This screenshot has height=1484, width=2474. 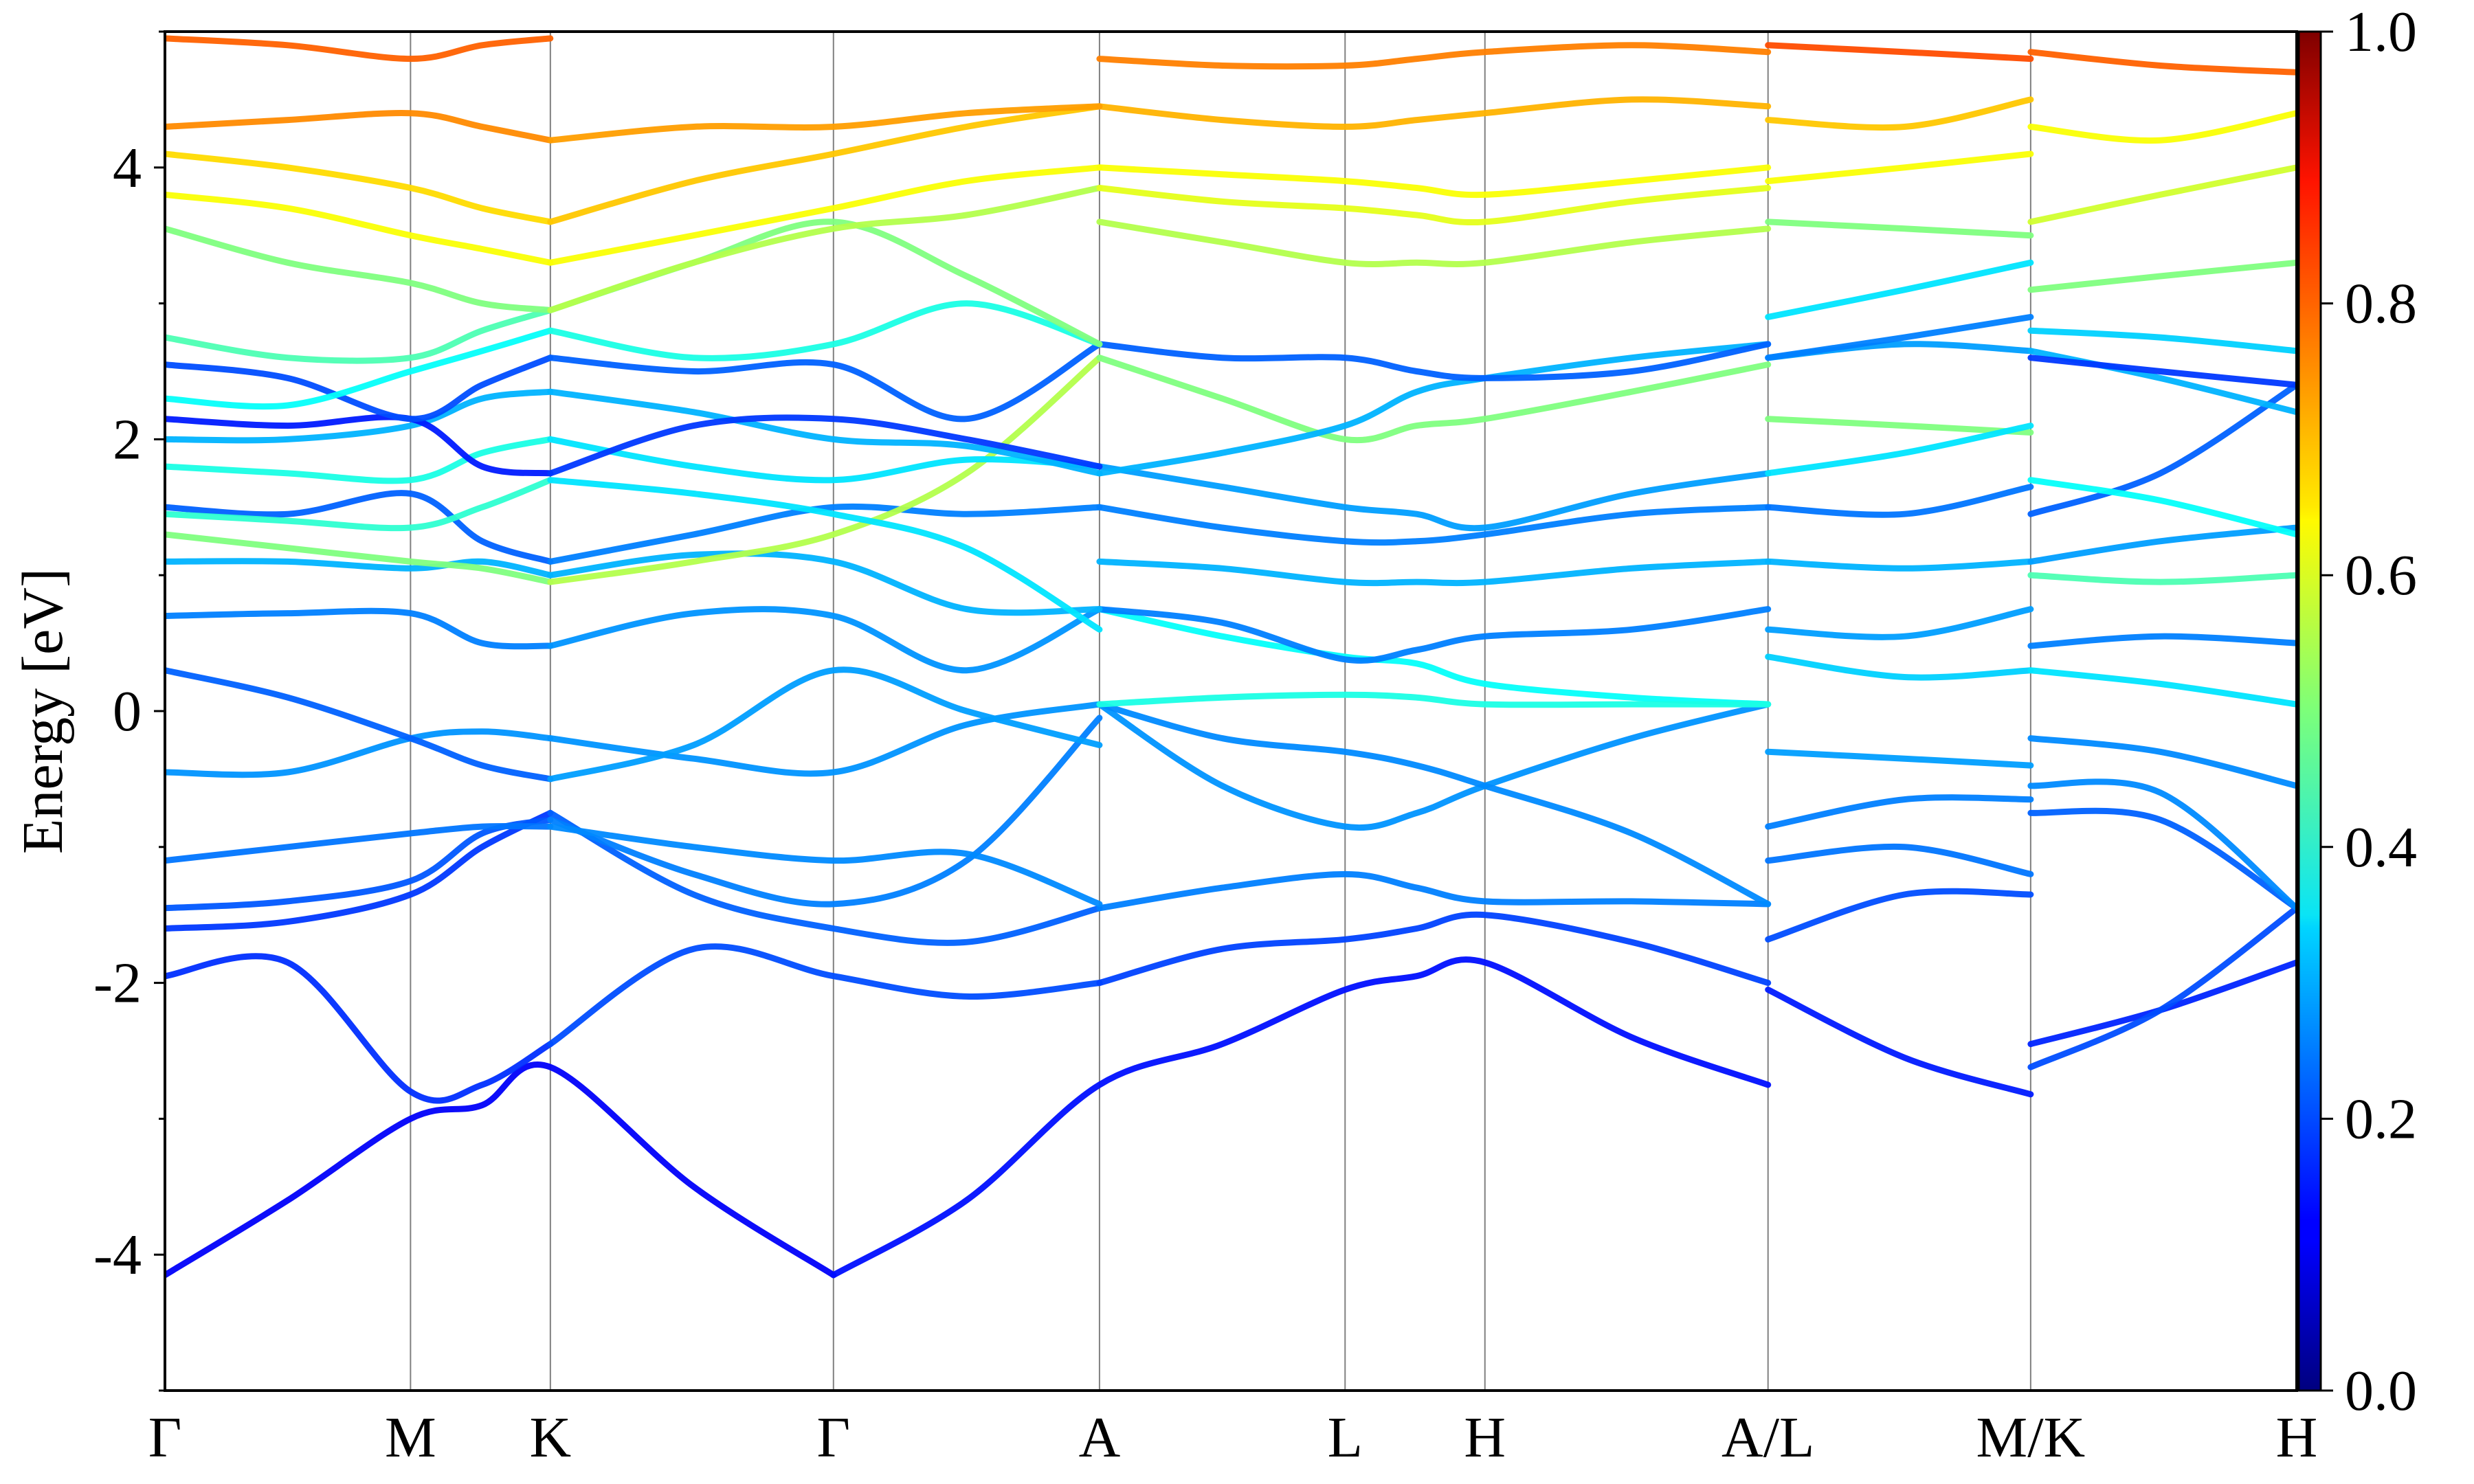 What do you see at coordinates (2381, 1391) in the screenshot?
I see `colorbar-tick-label: 0.0` at bounding box center [2381, 1391].